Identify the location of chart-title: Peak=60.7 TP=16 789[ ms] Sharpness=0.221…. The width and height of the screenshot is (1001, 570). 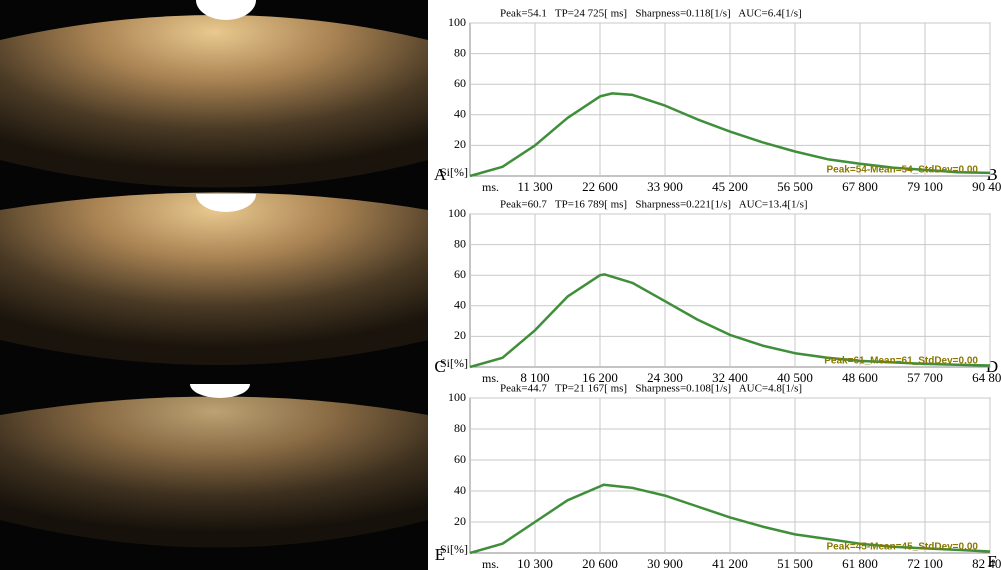
(654, 205).